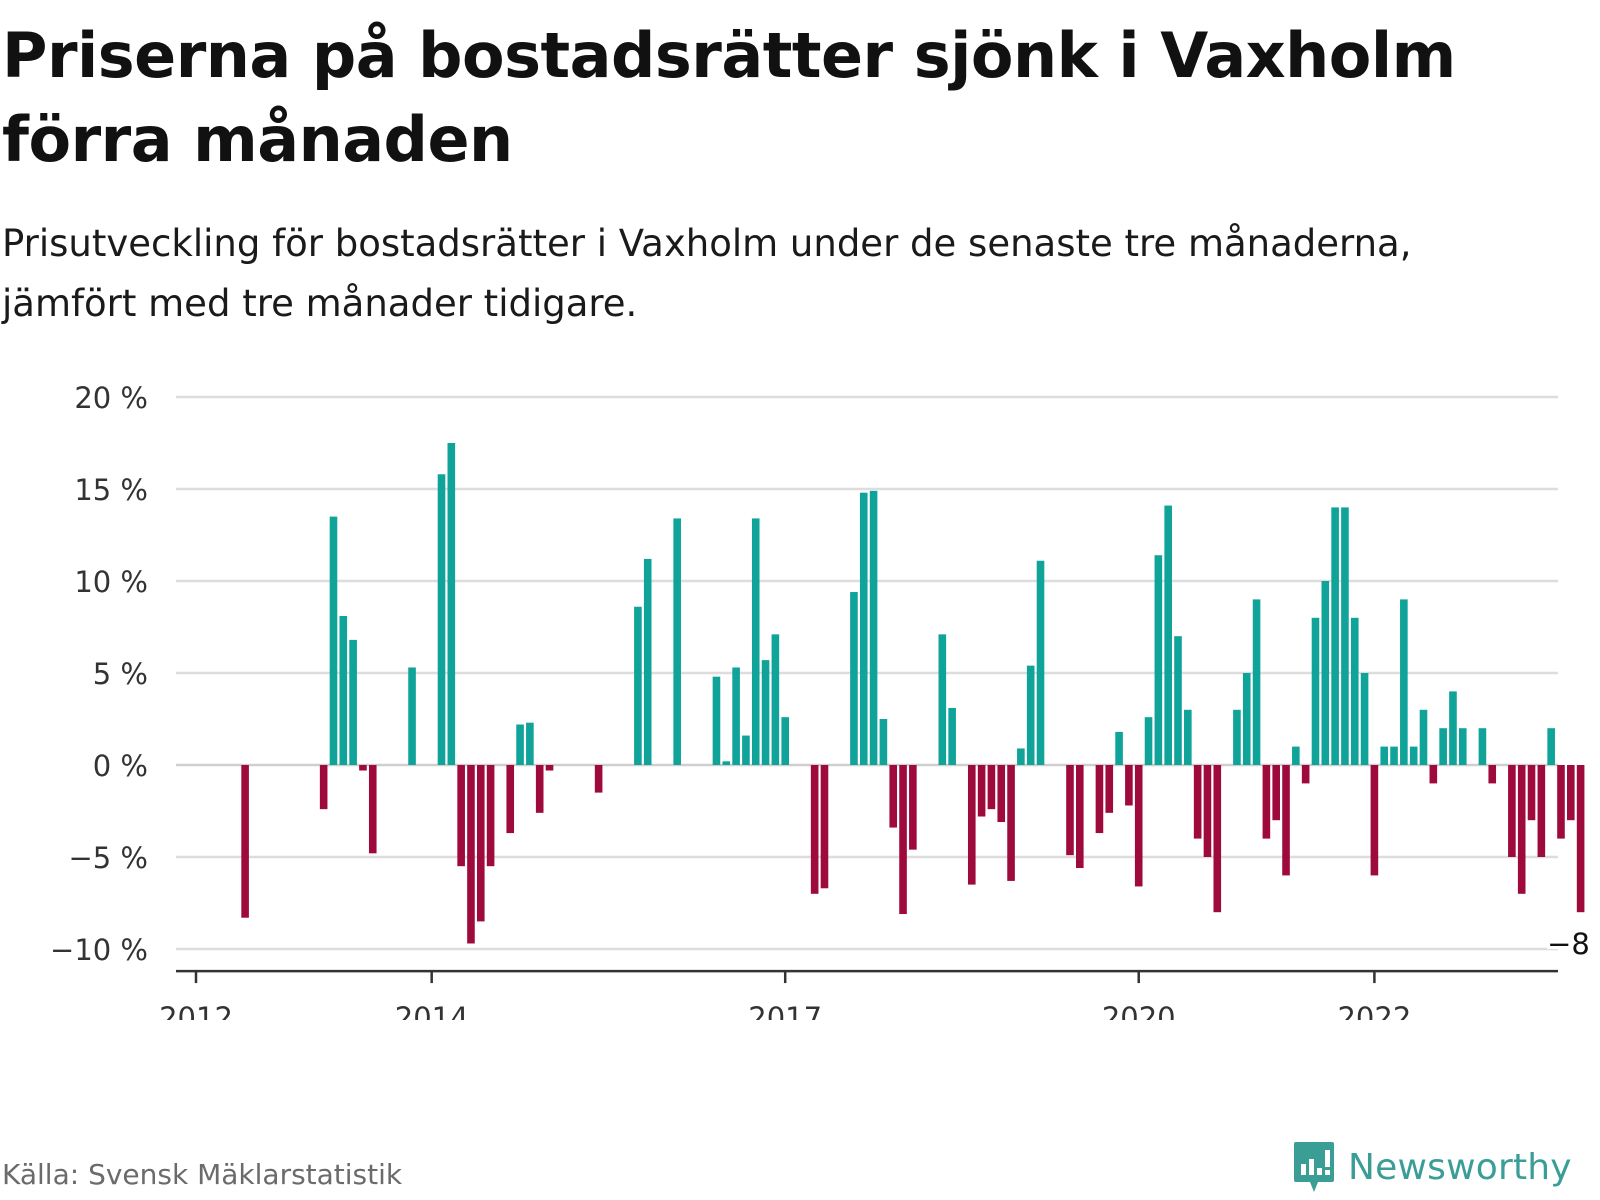 The image size is (1600, 1200). Describe the element at coordinates (1314, 1167) in the screenshot. I see `newsworthy-logo-icon` at that location.